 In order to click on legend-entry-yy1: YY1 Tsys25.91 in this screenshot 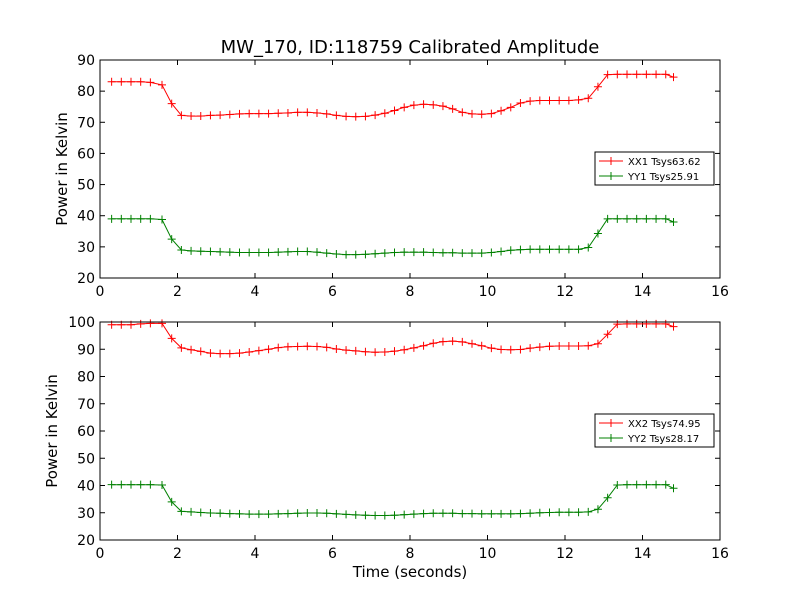, I will do `click(649, 177)`.